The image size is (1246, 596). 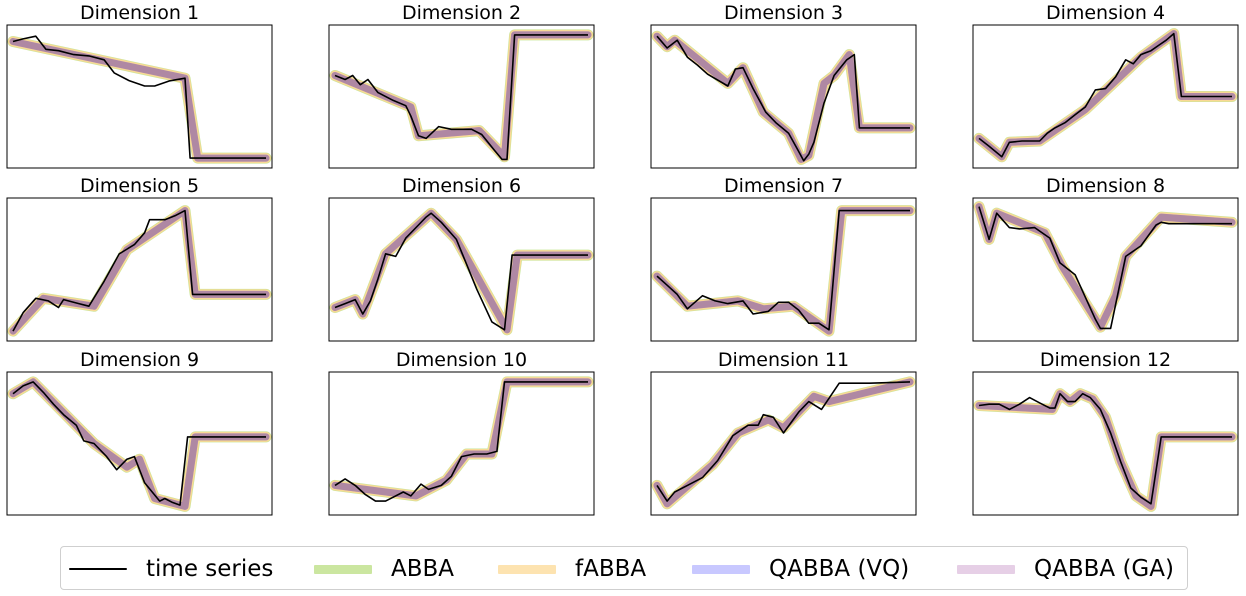 What do you see at coordinates (839, 569) in the screenshot?
I see `legend-label-qabba-vq: QABBA (VQ)` at bounding box center [839, 569].